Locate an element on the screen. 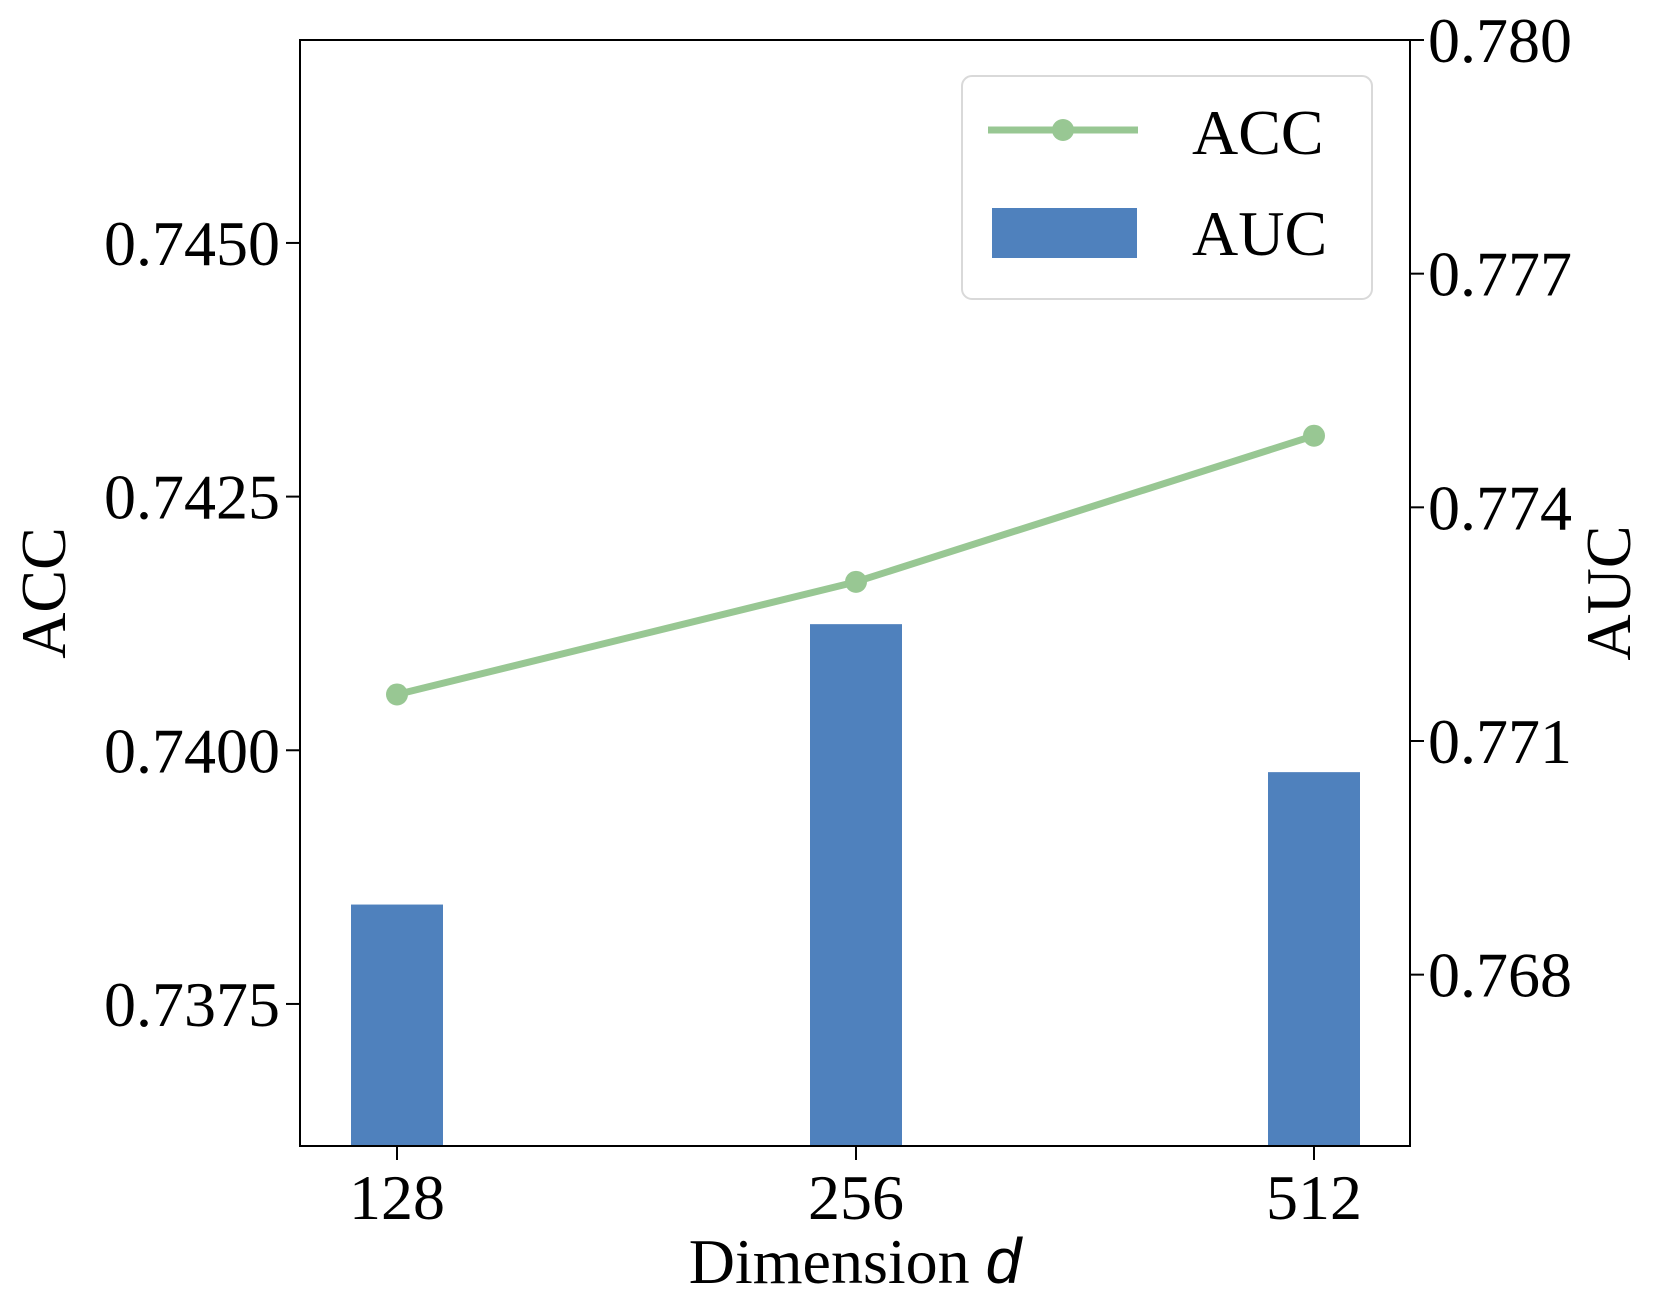  x-tick-label: 256 is located at coordinates (856, 1197).